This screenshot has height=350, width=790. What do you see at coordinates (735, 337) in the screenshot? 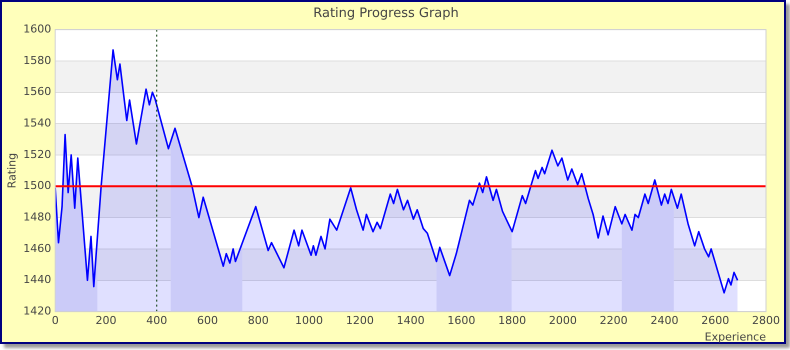
I see `x-axis-title: Experience` at bounding box center [735, 337].